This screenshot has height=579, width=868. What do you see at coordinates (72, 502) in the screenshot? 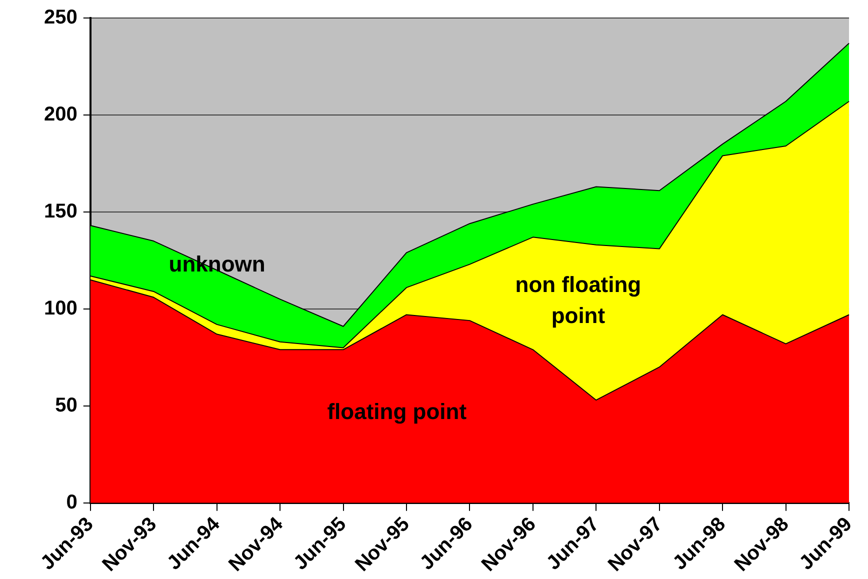
I see `y-tick-label: 0` at bounding box center [72, 502].